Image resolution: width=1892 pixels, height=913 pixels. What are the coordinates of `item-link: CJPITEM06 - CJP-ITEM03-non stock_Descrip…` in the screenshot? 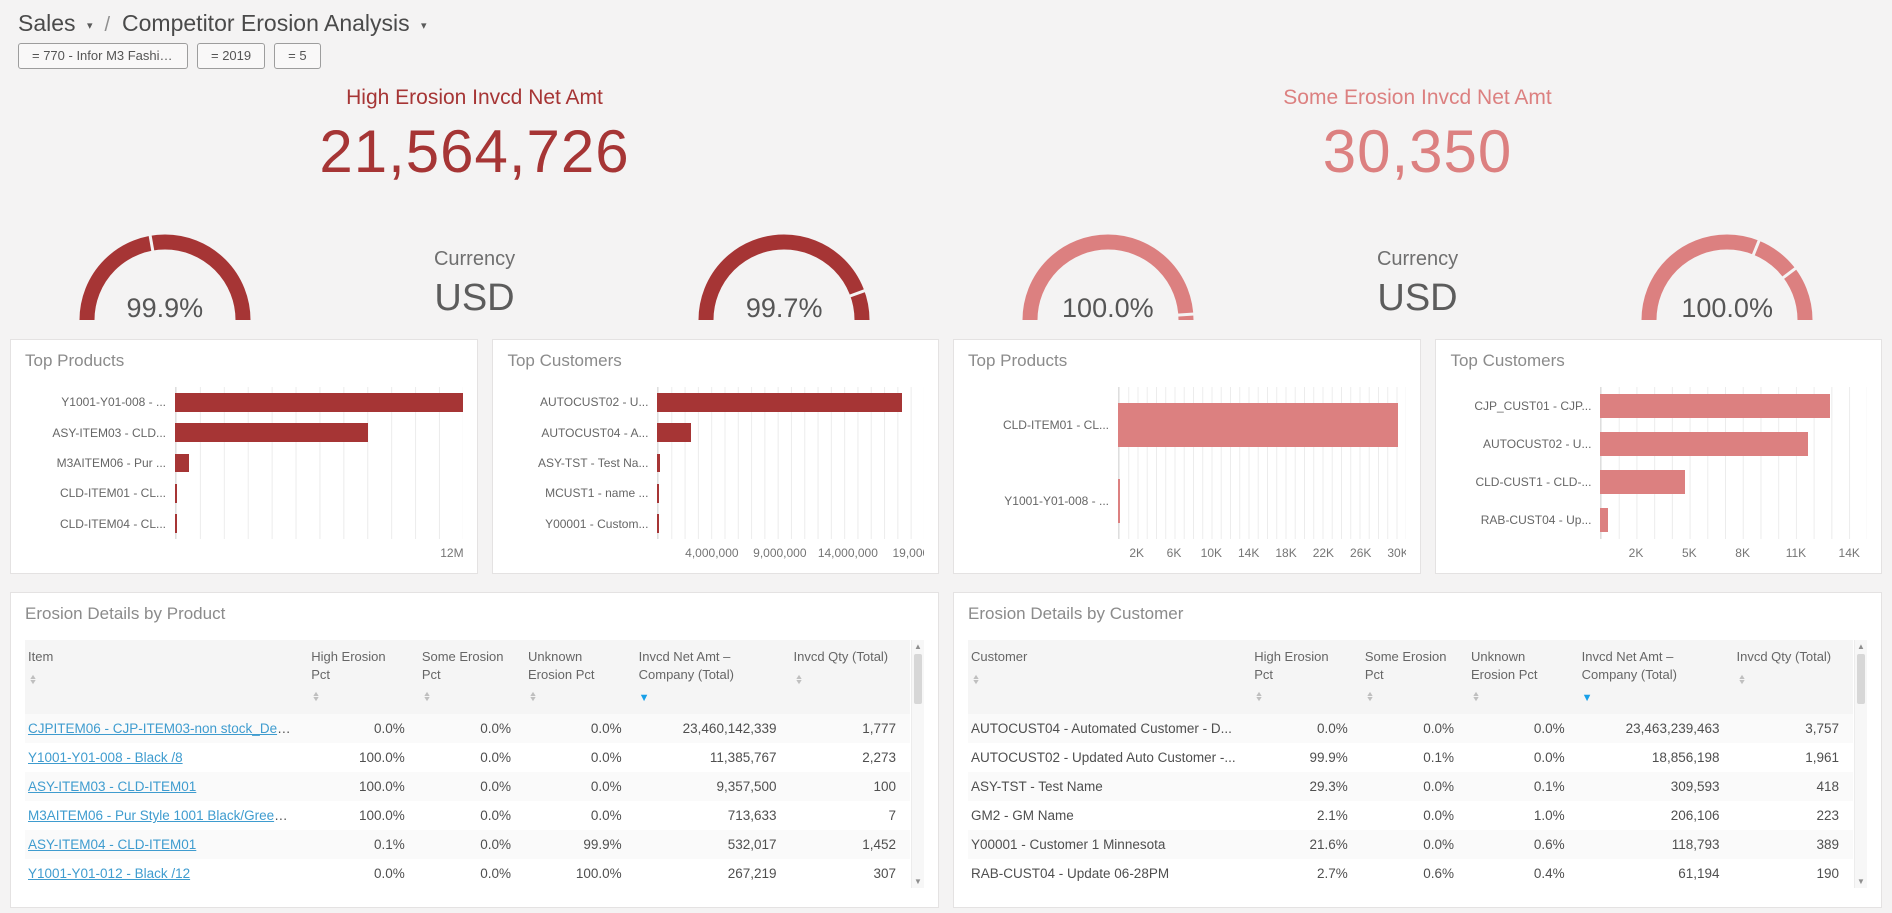 It's located at (168, 728).